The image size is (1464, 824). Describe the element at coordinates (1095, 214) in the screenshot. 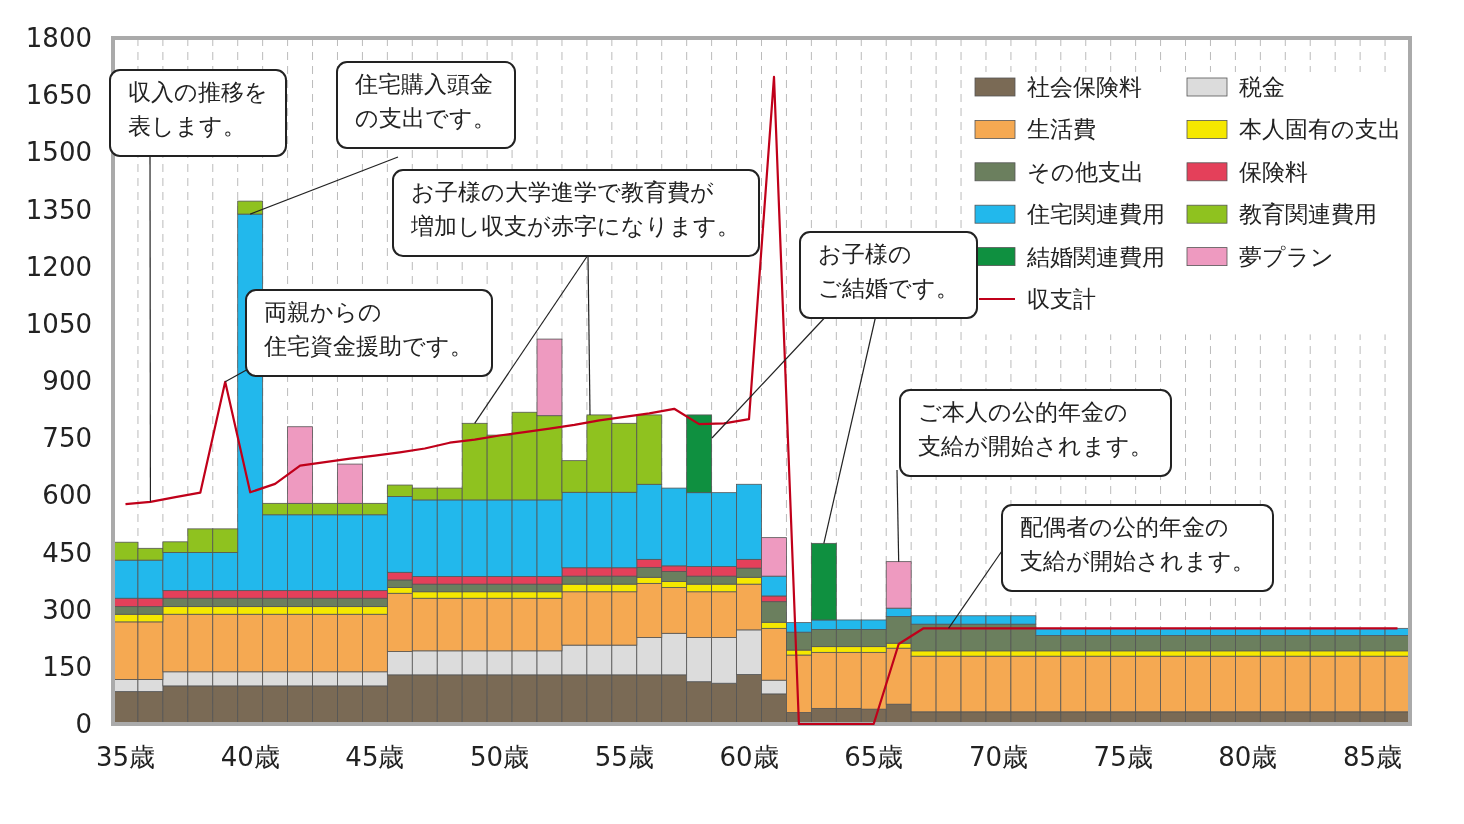

I see `legend-label: 住宅関連費用` at that location.